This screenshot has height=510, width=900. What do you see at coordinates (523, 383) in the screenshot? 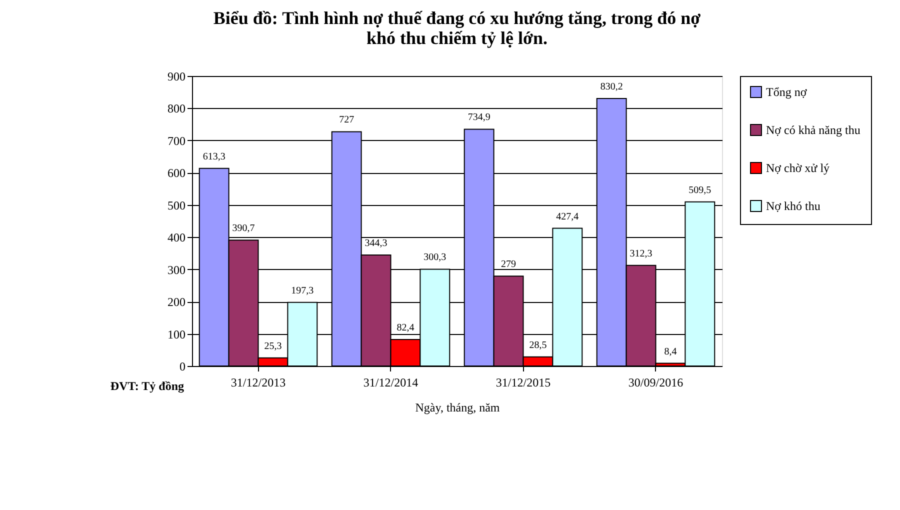
I see `x-tick-label: 31/12/2015` at bounding box center [523, 383].